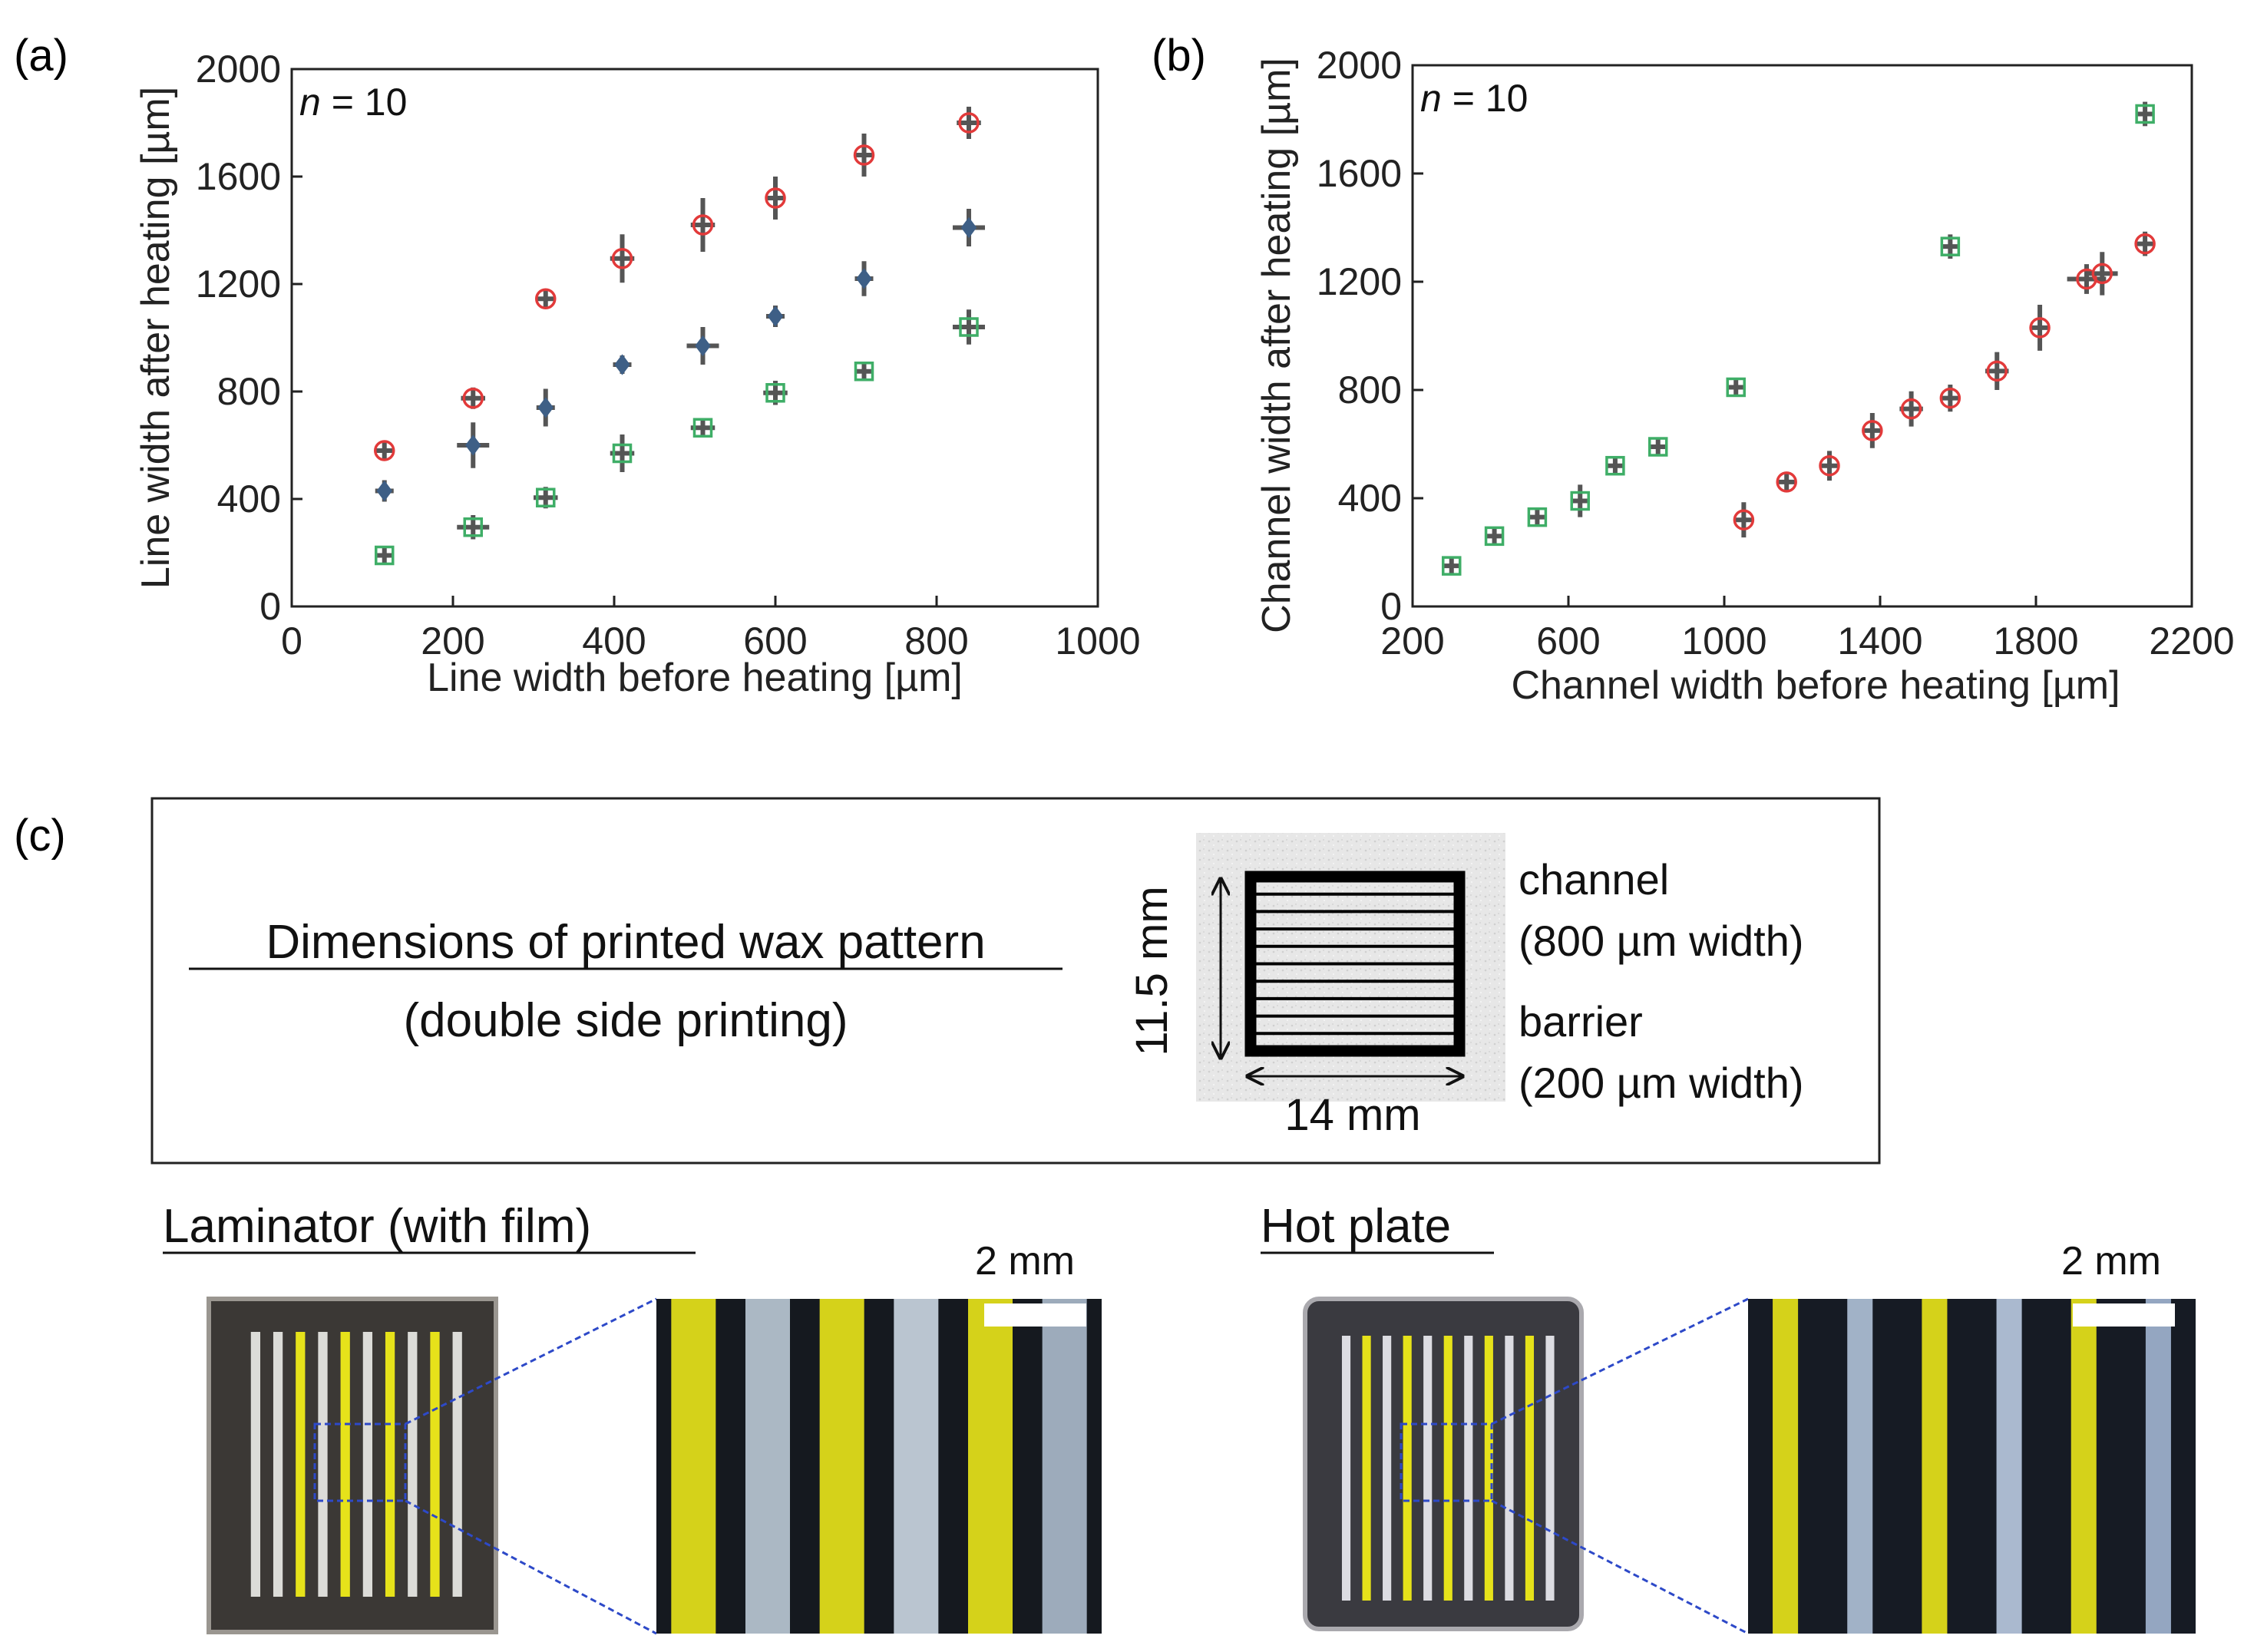  Describe the element at coordinates (1620, 1361) in the screenshot. I see `hotplate-zoom-line-top` at that location.